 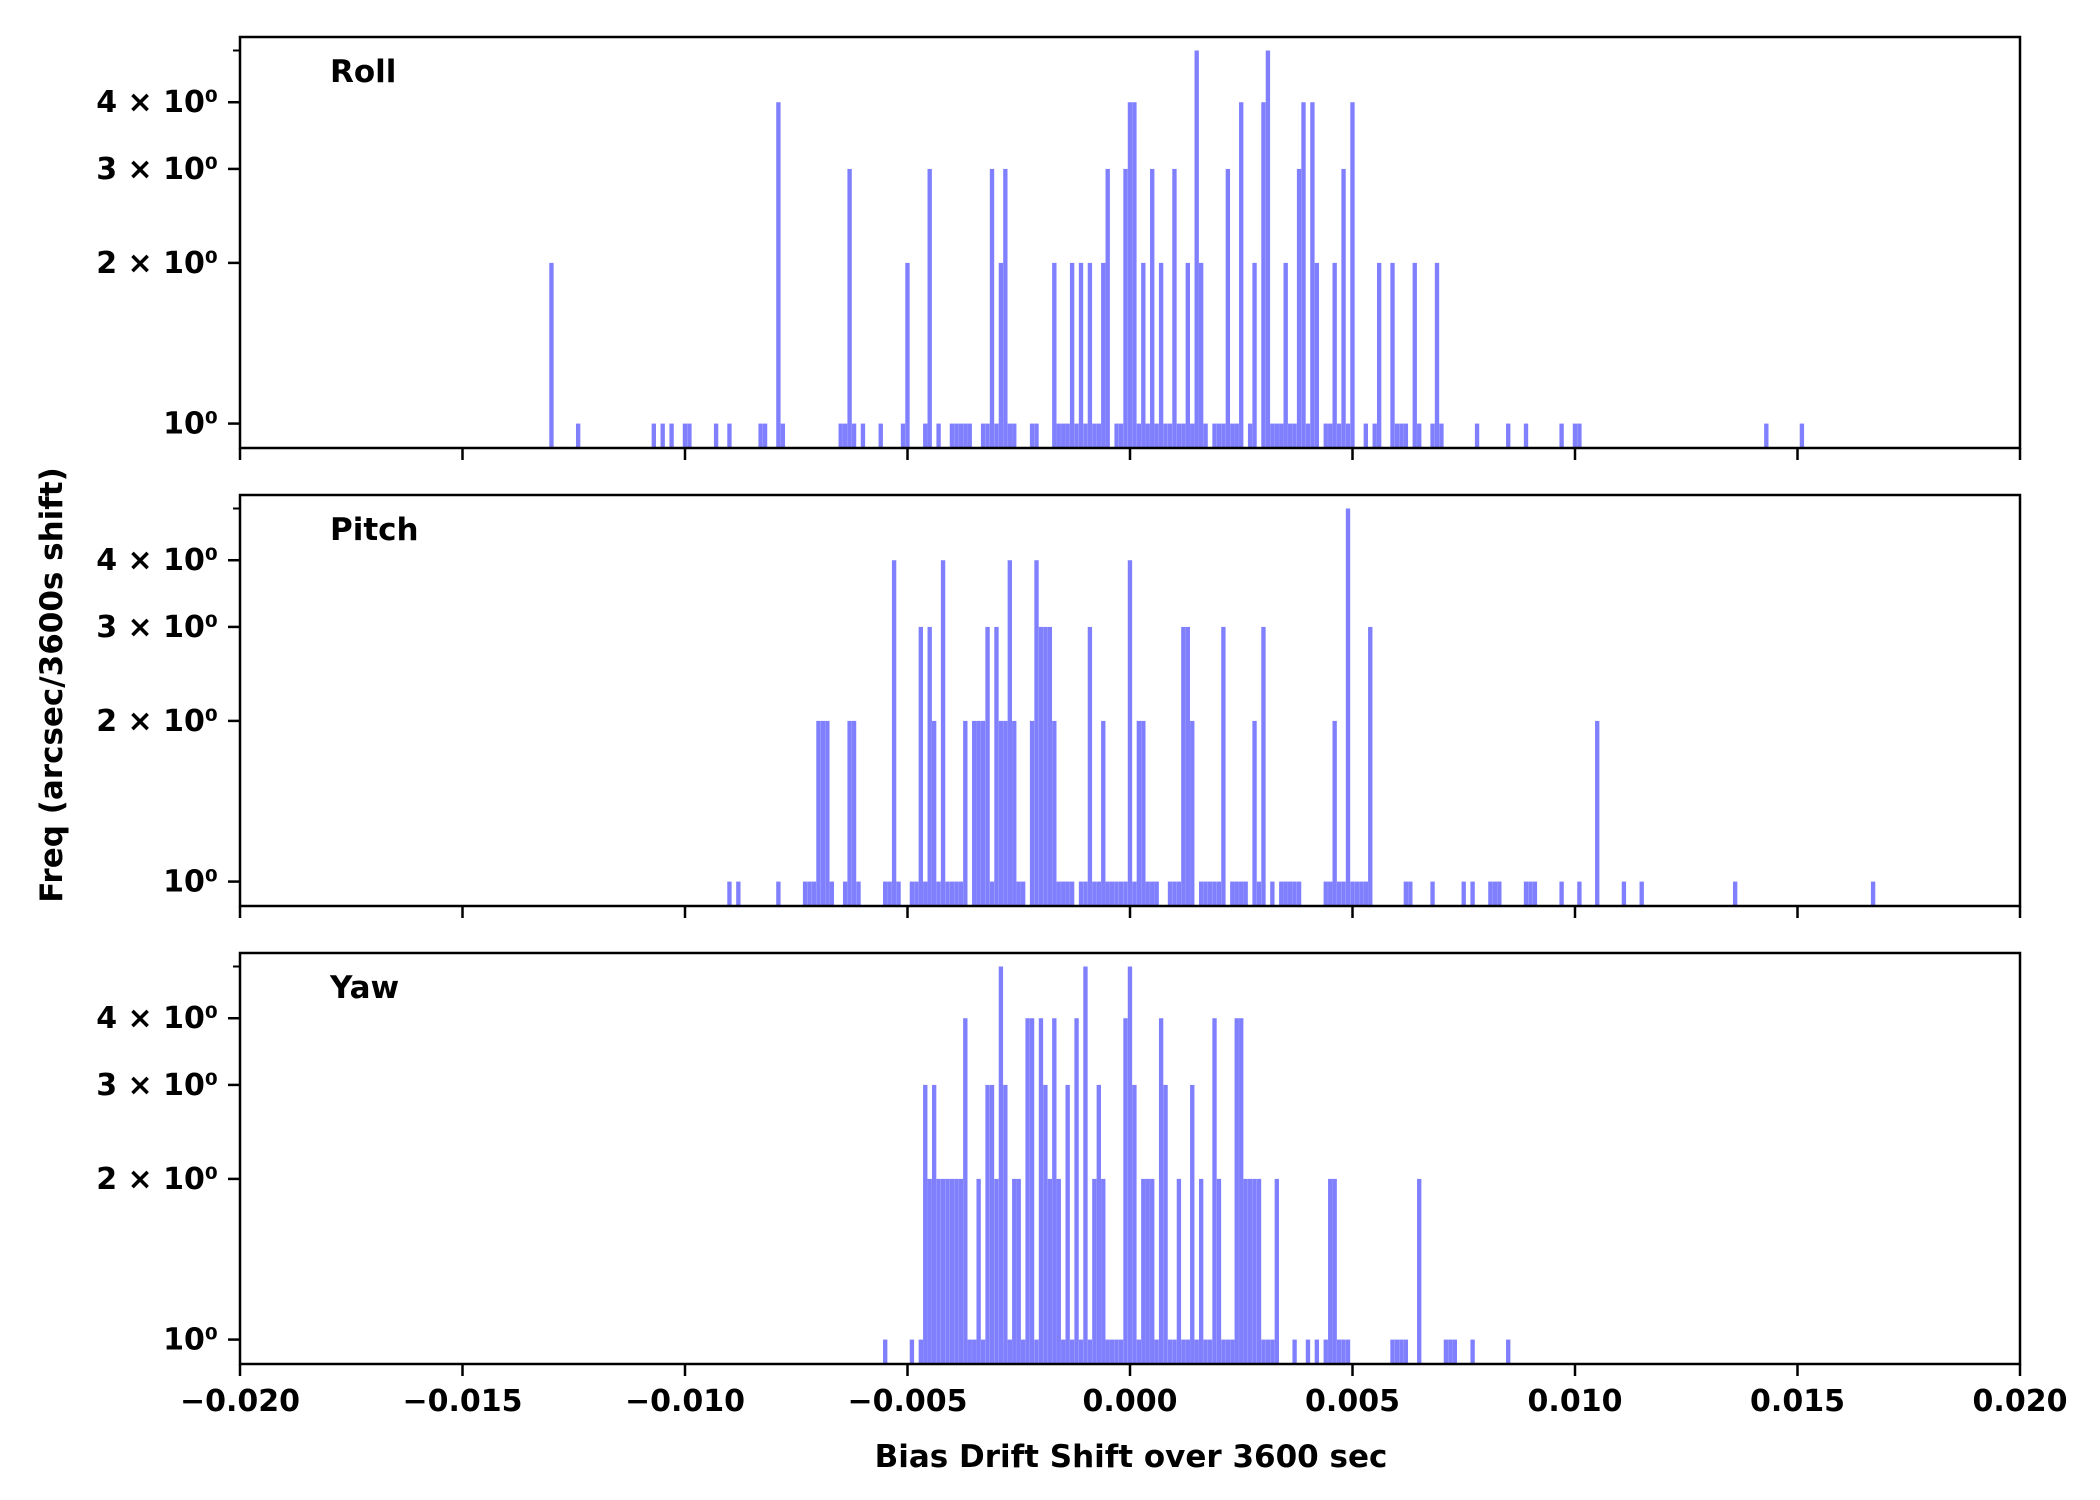 I want to click on y-axis-label: Freq (arcsec/3600s shift), so click(x=52, y=685).